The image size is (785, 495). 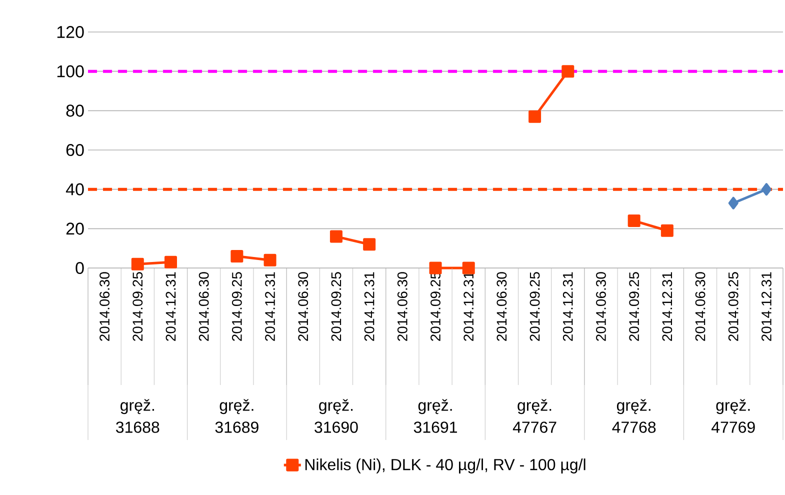 I want to click on text: gręž. 31691, so click(x=435, y=416).